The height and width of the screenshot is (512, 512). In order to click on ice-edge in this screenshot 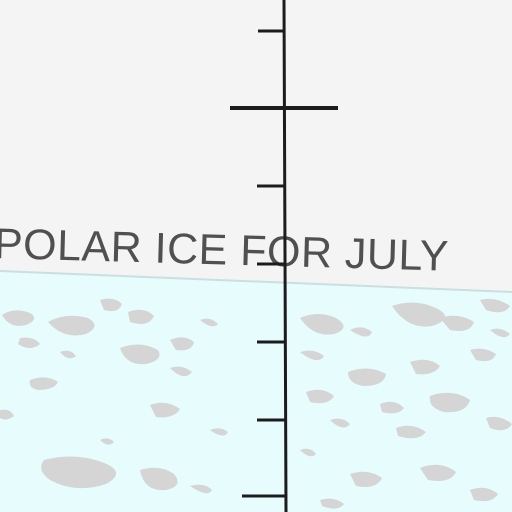, I will do `click(256, 281)`.